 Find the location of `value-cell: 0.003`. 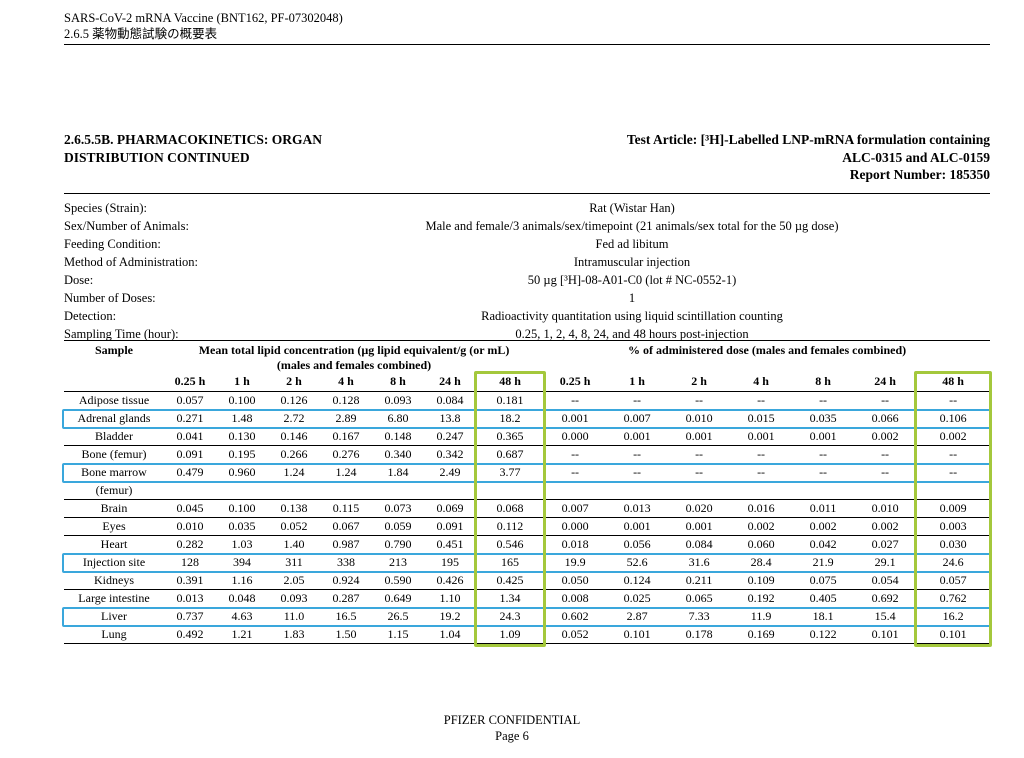

value-cell: 0.003 is located at coordinates (953, 526).